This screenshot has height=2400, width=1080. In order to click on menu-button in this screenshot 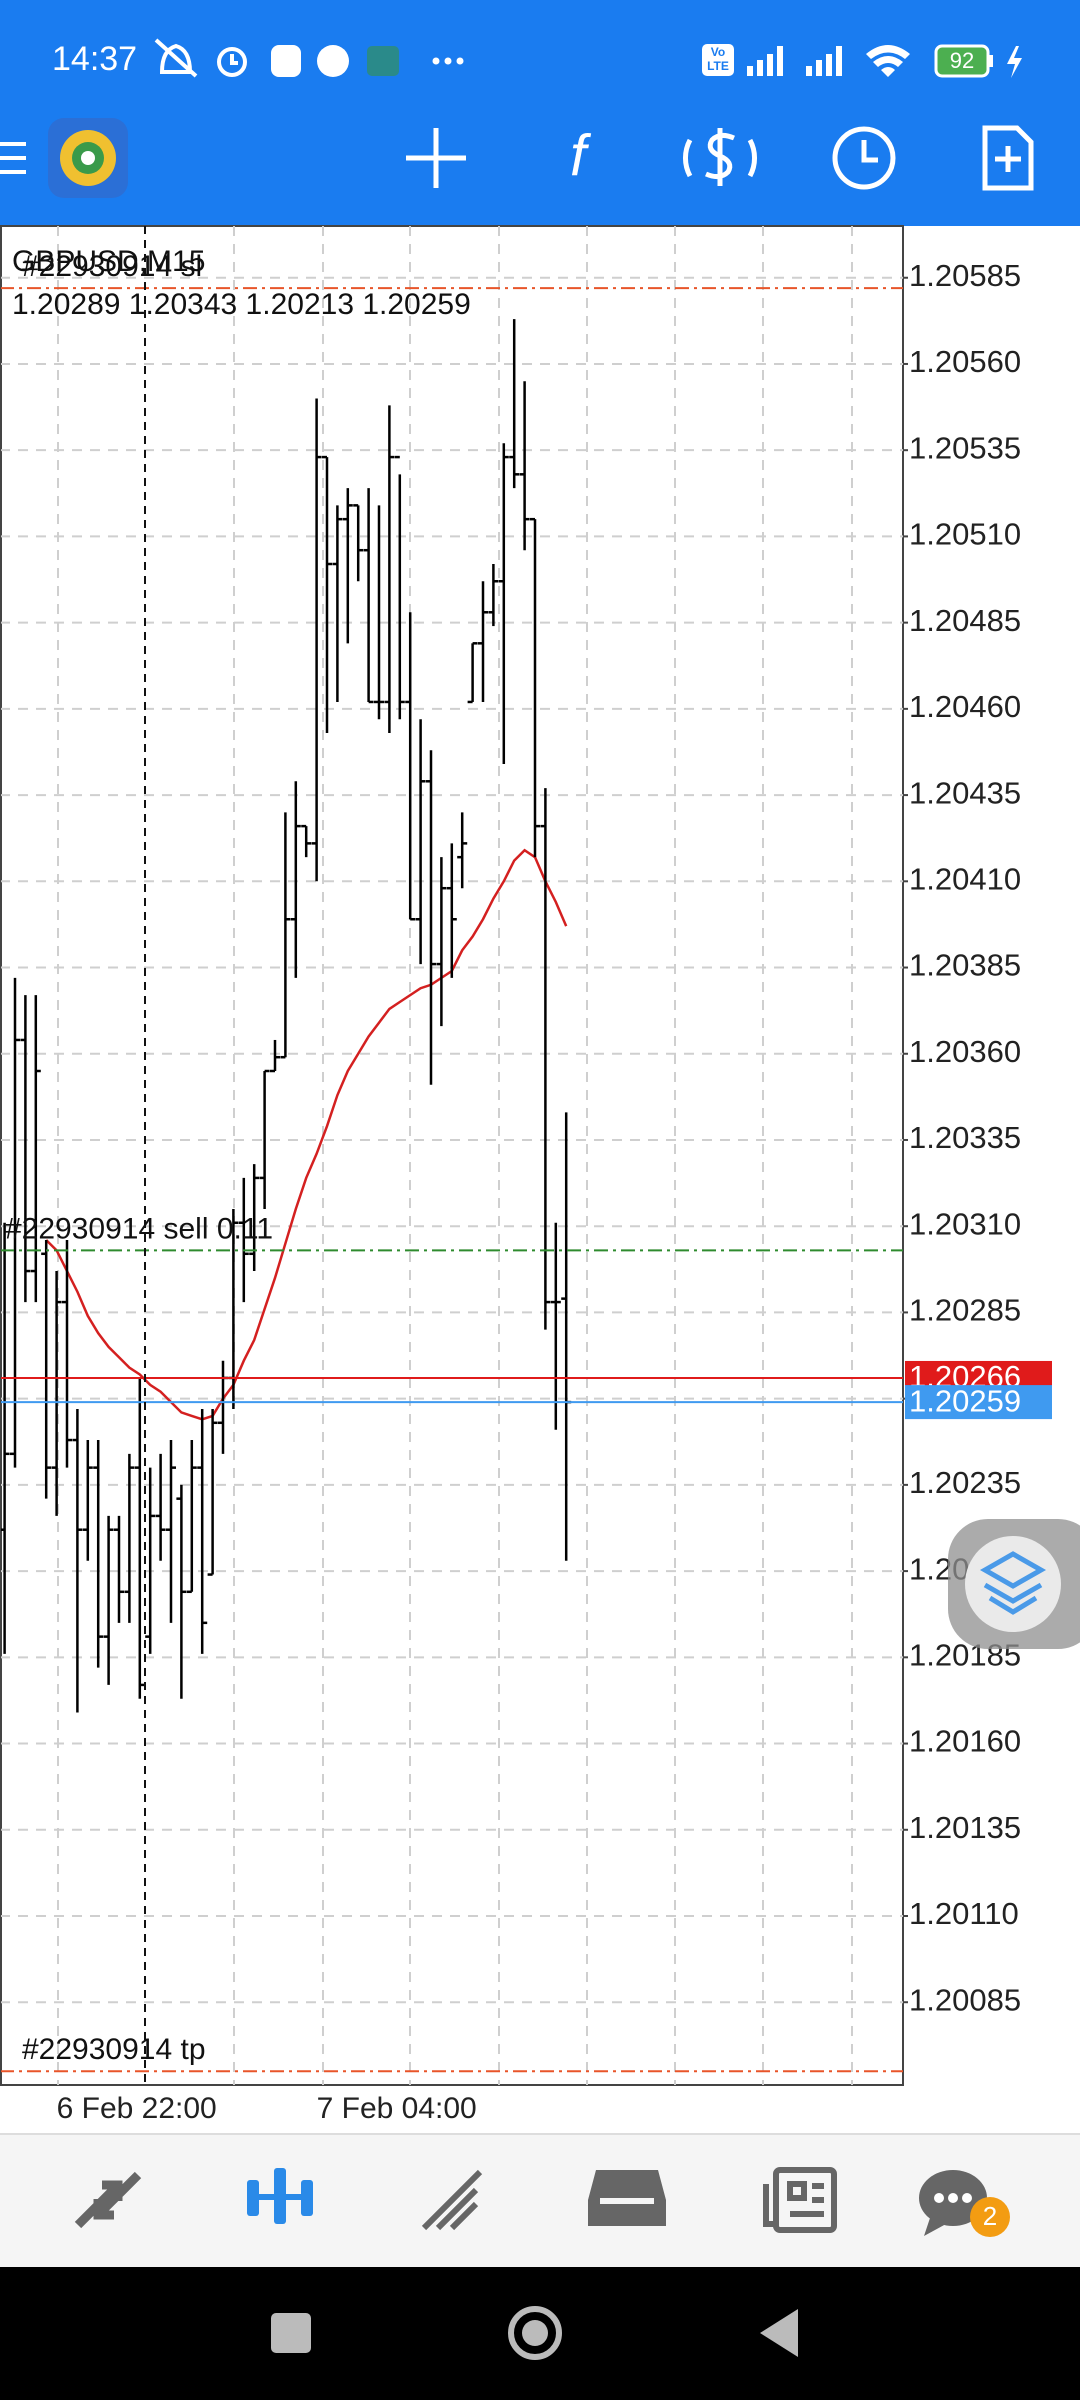, I will do `click(13, 158)`.